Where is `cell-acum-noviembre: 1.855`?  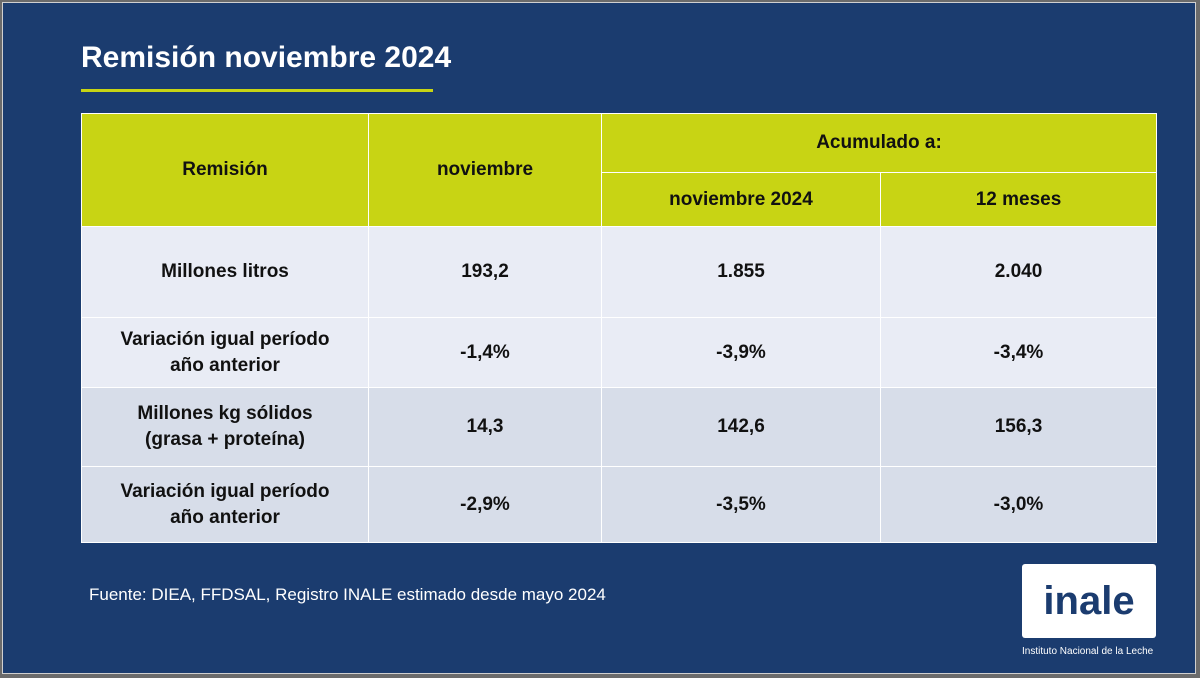 cell-acum-noviembre: 1.855 is located at coordinates (741, 272).